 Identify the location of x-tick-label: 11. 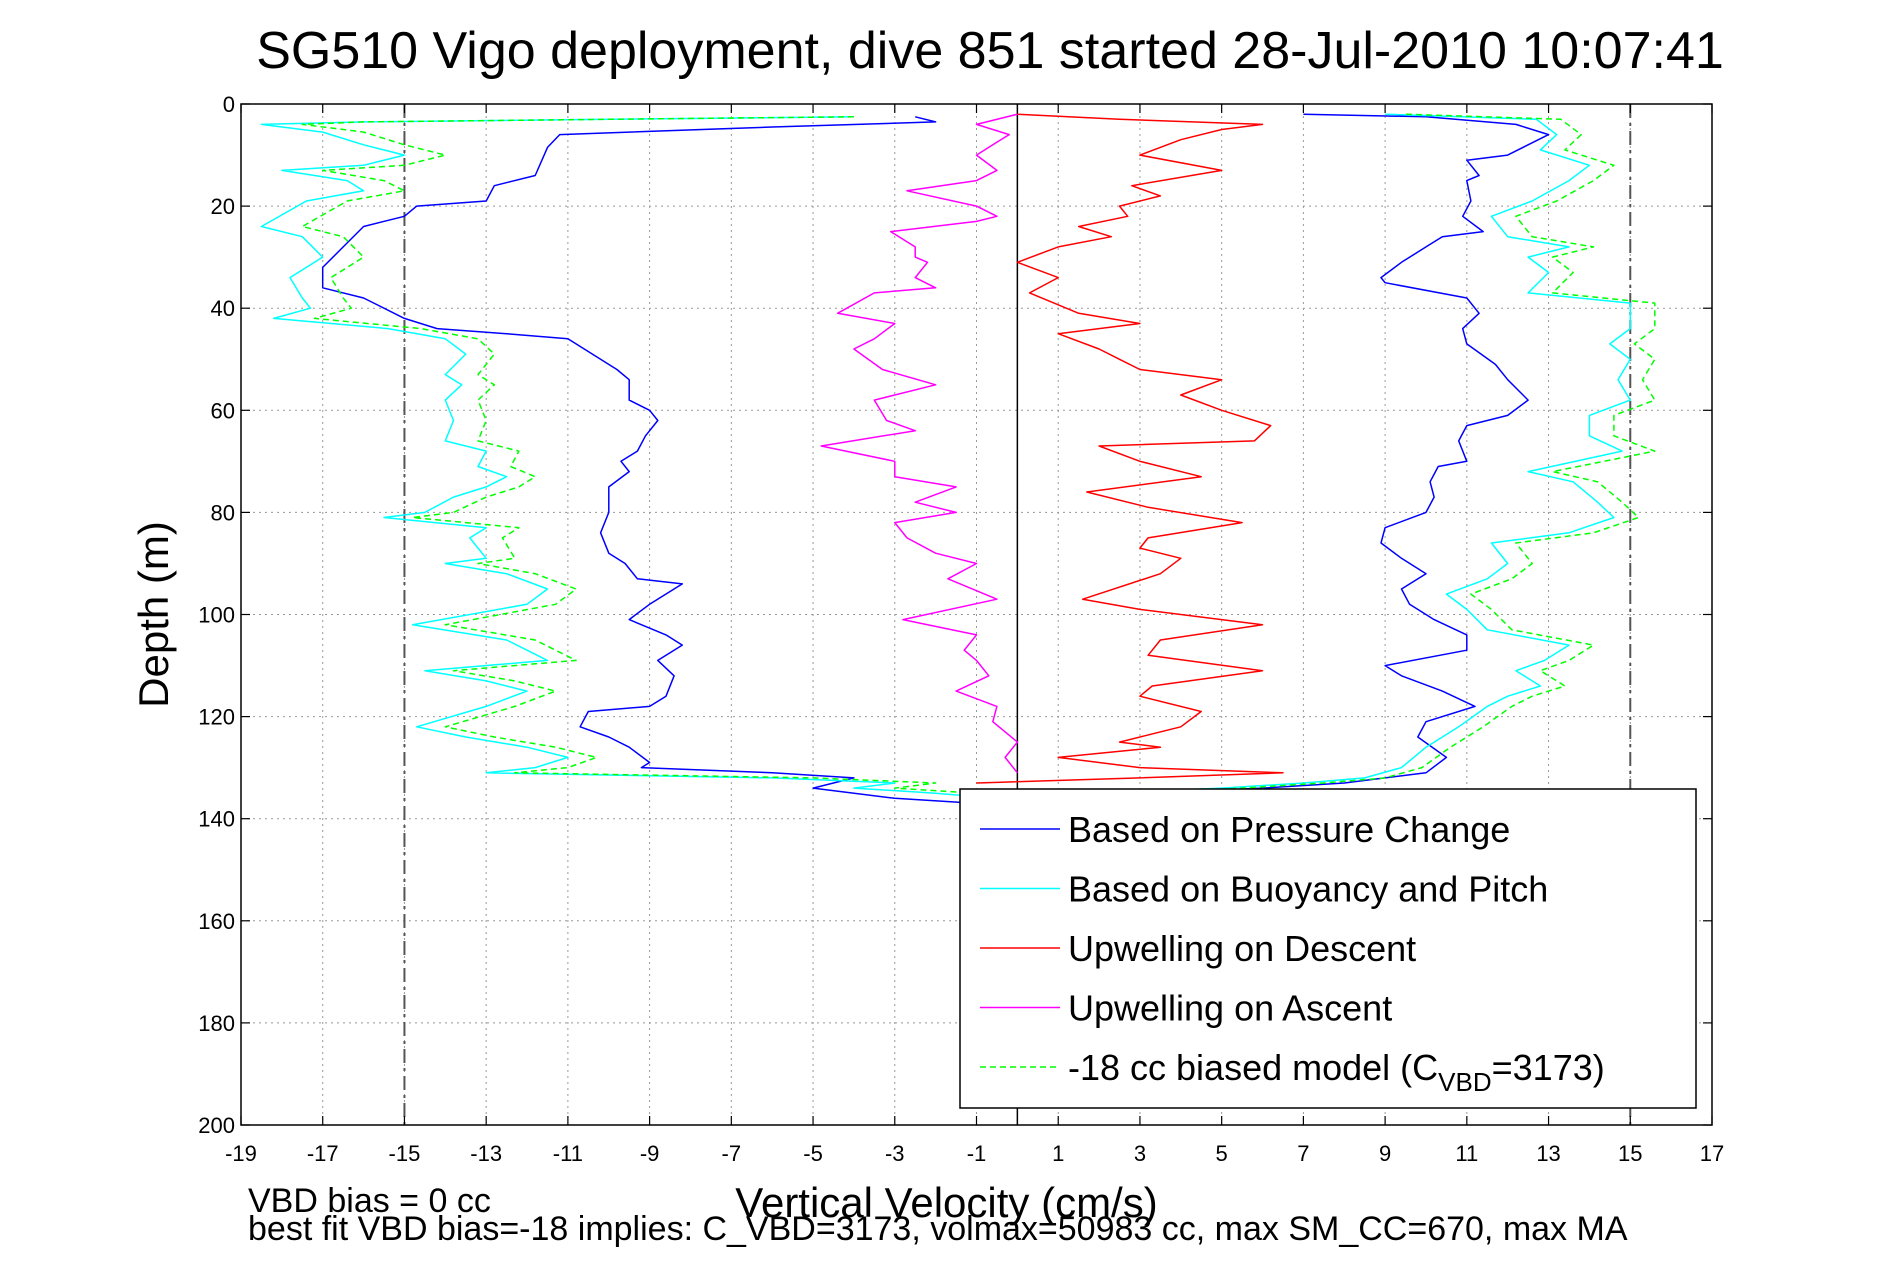
(1466, 1153).